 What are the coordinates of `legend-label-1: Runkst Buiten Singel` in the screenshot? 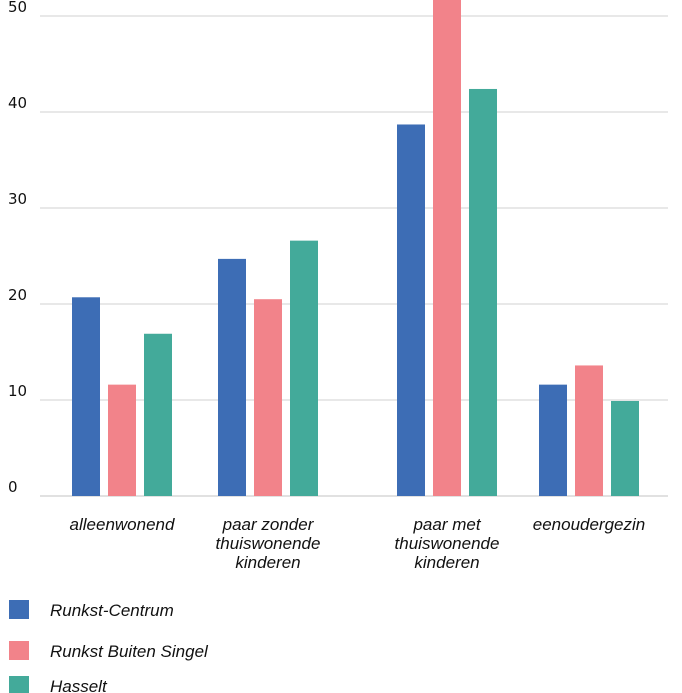 It's located at (129, 651).